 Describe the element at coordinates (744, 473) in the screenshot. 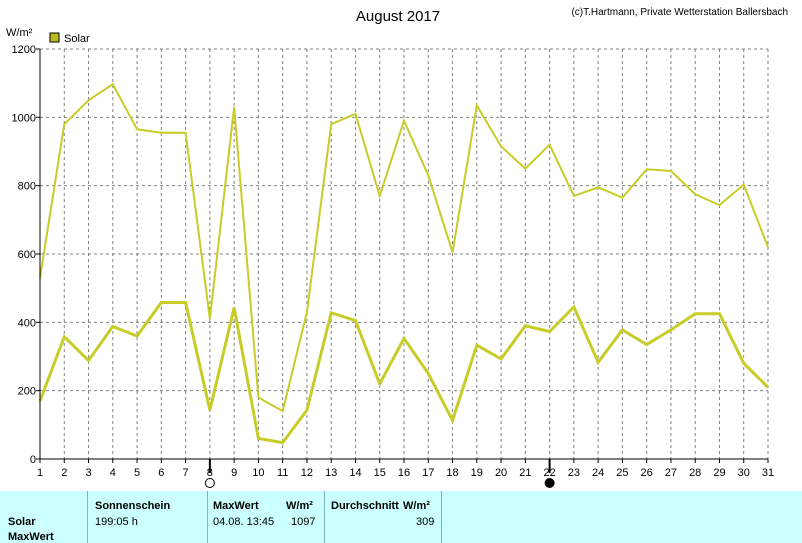

I see `x-tick-label: 30` at that location.